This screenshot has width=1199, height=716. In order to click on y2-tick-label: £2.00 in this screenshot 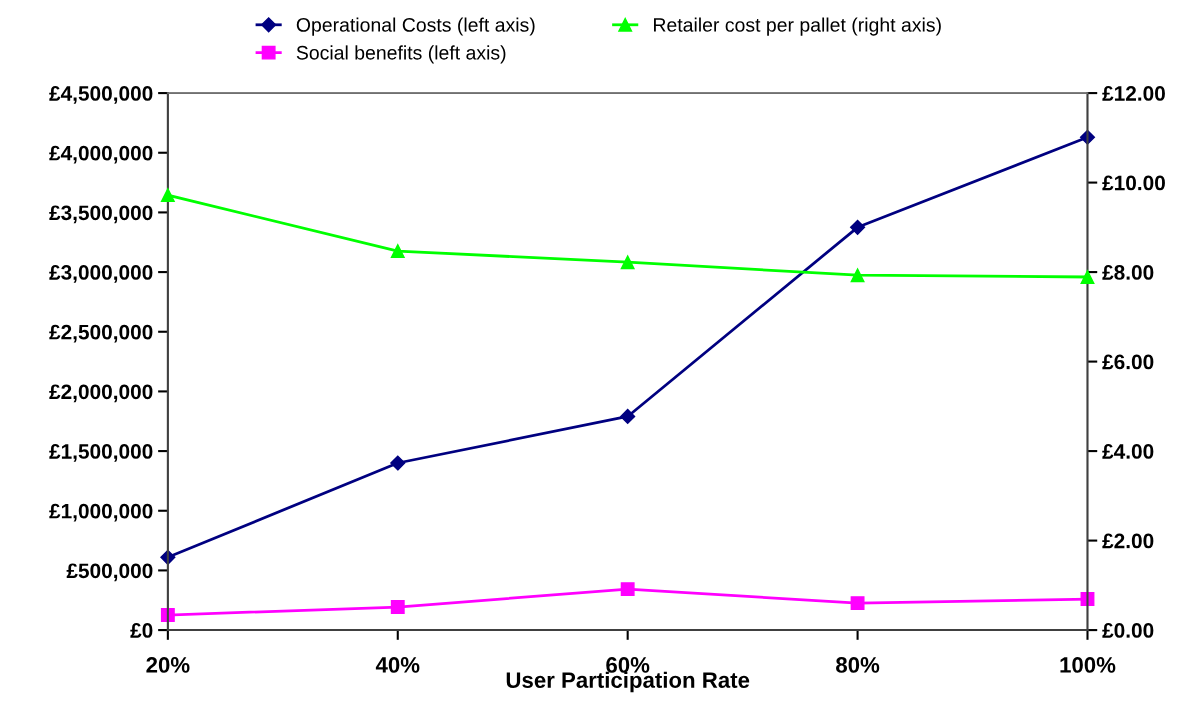, I will do `click(1128, 541)`.